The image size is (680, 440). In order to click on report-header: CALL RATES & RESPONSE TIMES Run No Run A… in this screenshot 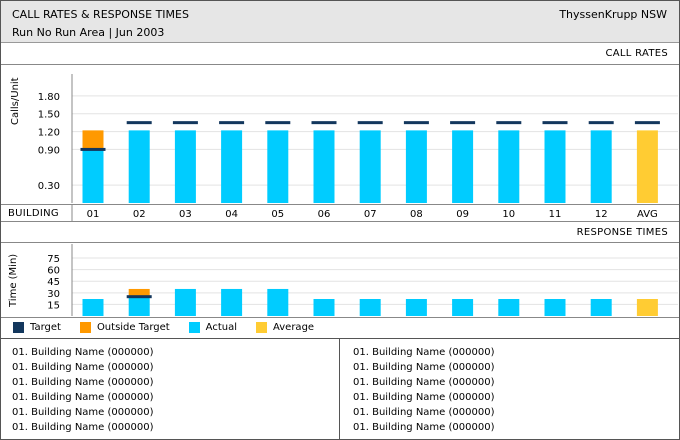, I will do `click(340, 22)`.